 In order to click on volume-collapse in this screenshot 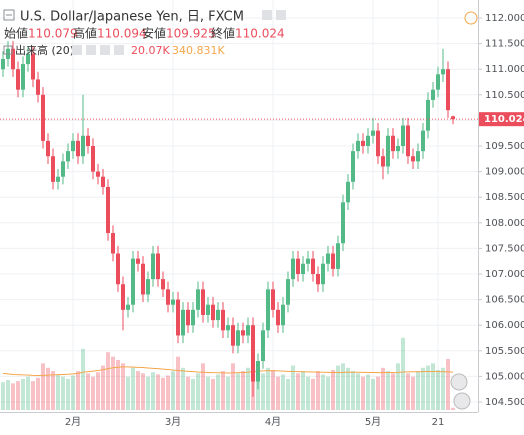, I will do `click(8, 50)`.